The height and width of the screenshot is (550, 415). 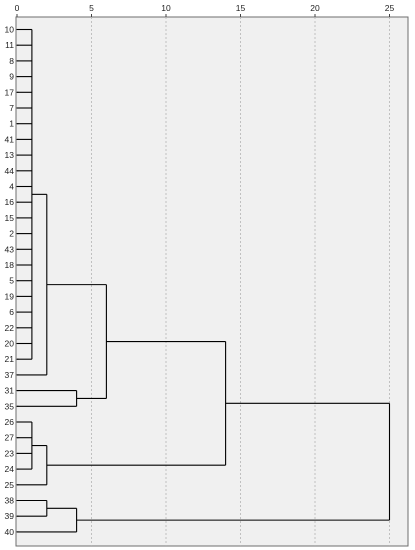 What do you see at coordinates (10, 438) in the screenshot?
I see `leaf-label-27: 27` at bounding box center [10, 438].